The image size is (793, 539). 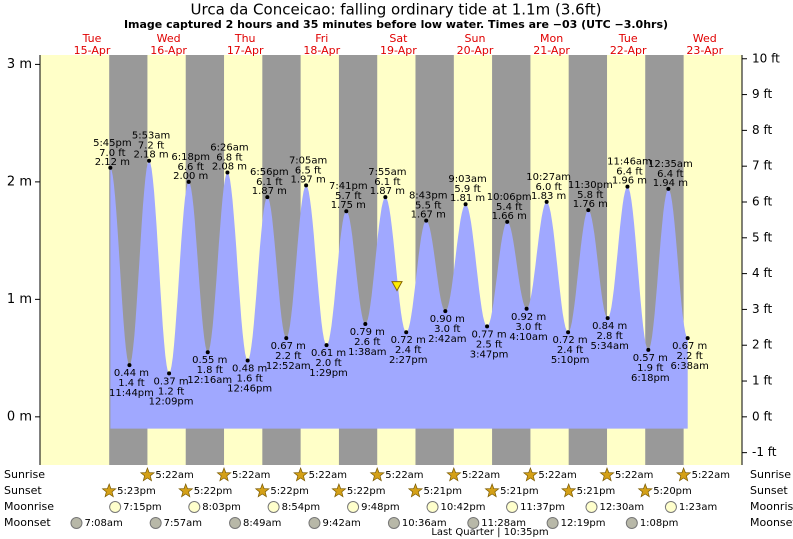 I want to click on row-time: 7:15pm, so click(x=142, y=507).